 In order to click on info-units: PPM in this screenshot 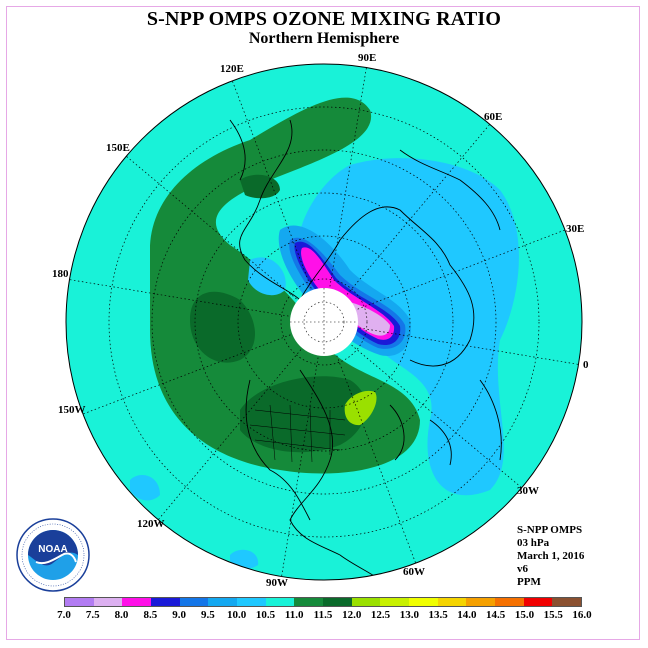, I will do `click(529, 582)`.